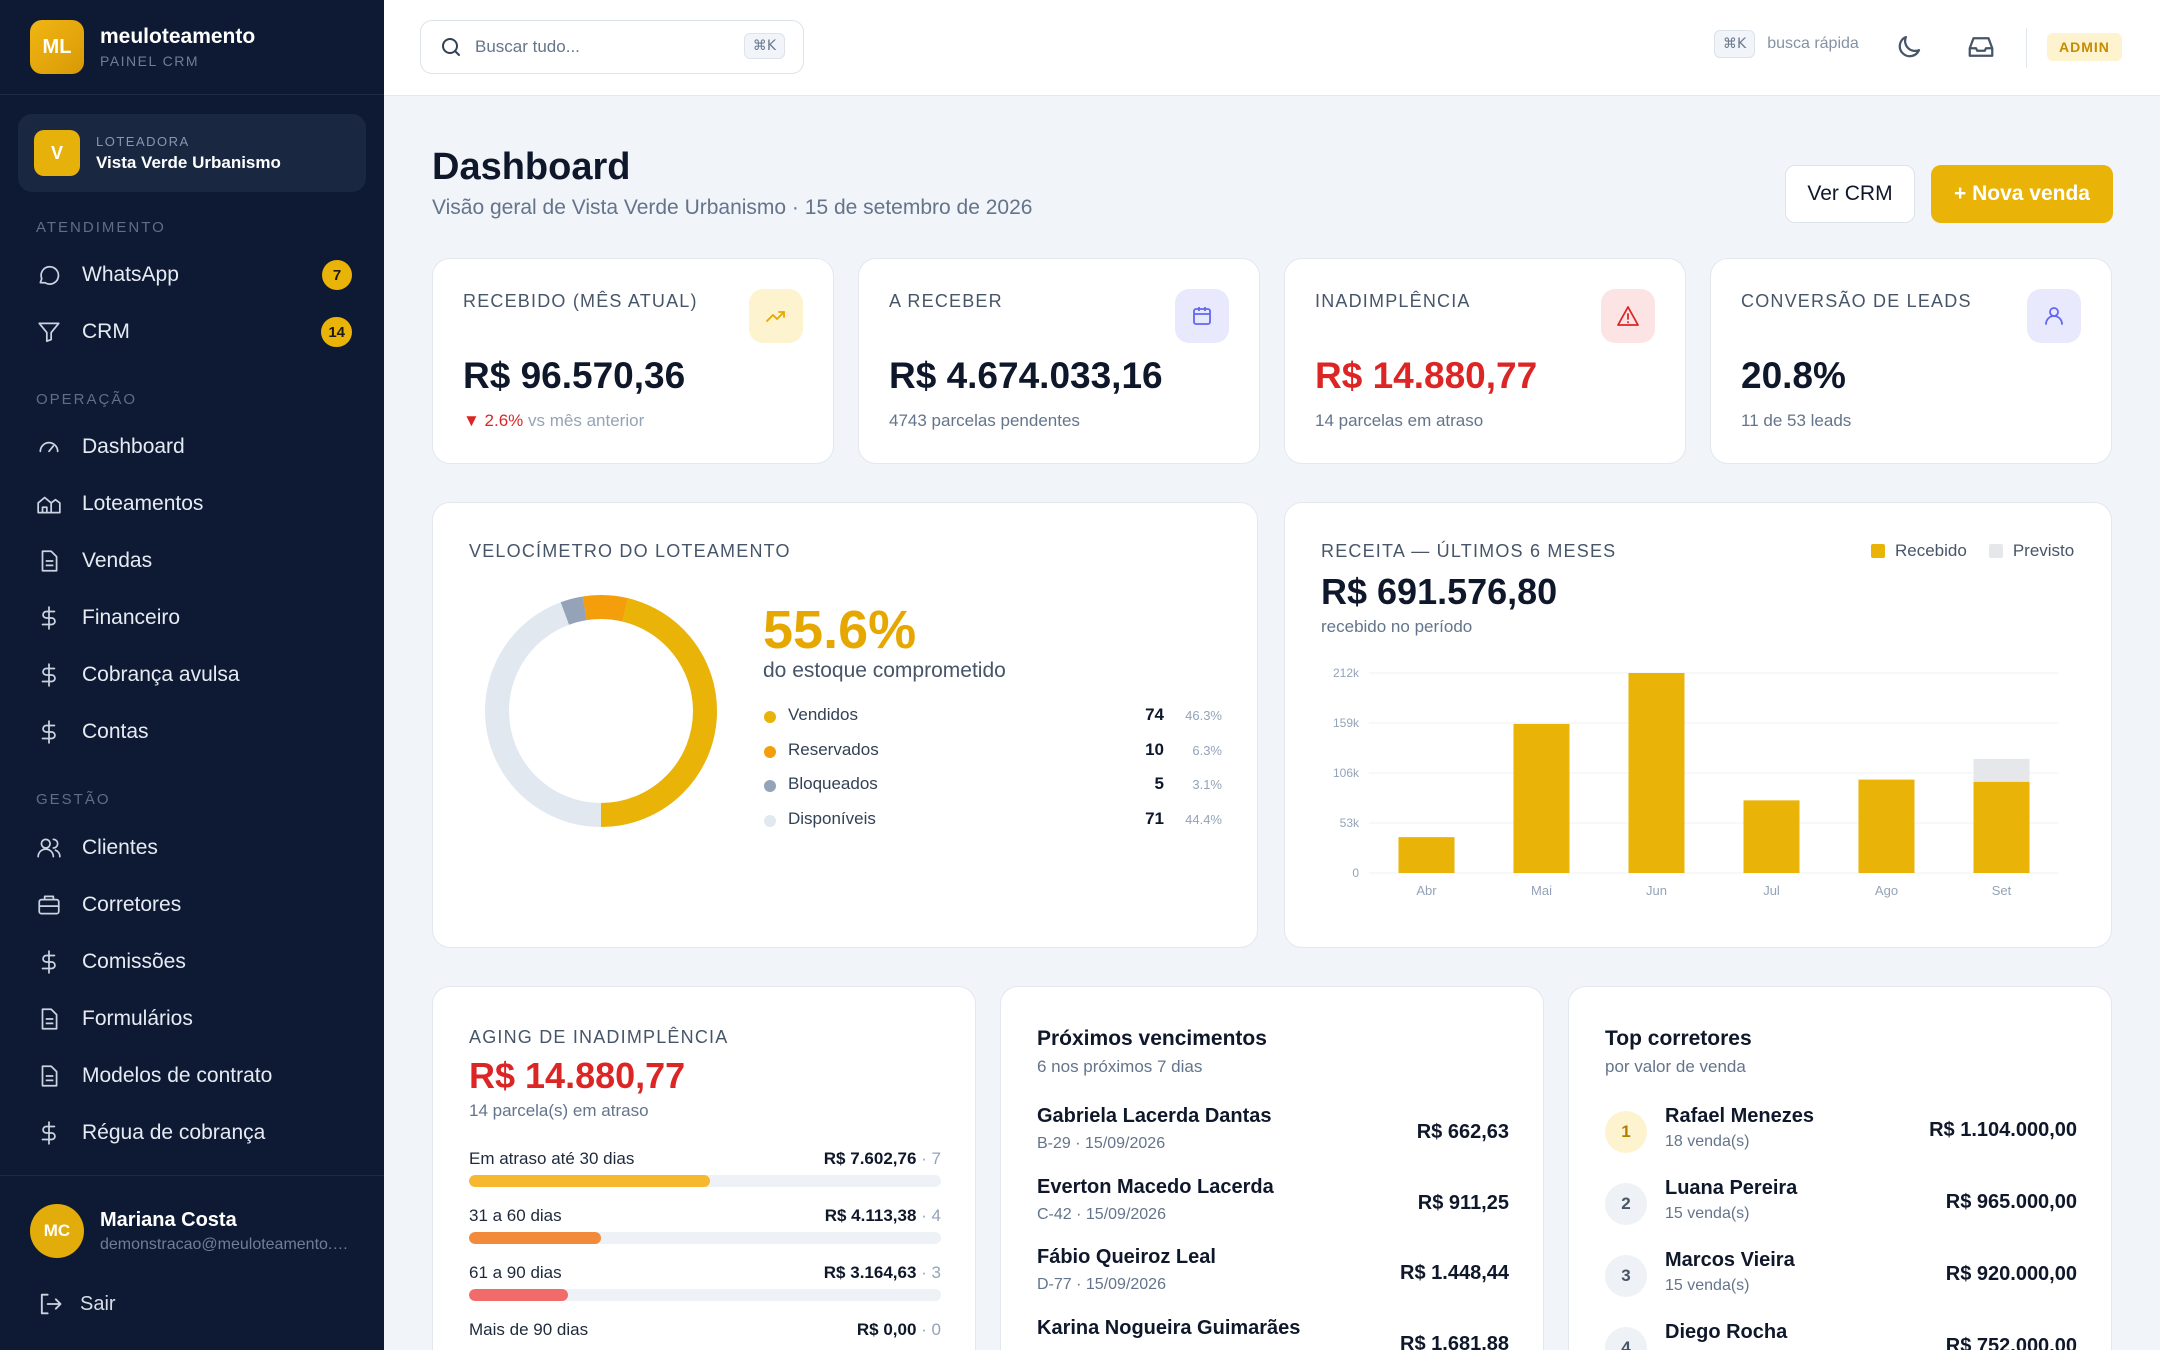  I want to click on logout-button: Sair, so click(76, 1304).